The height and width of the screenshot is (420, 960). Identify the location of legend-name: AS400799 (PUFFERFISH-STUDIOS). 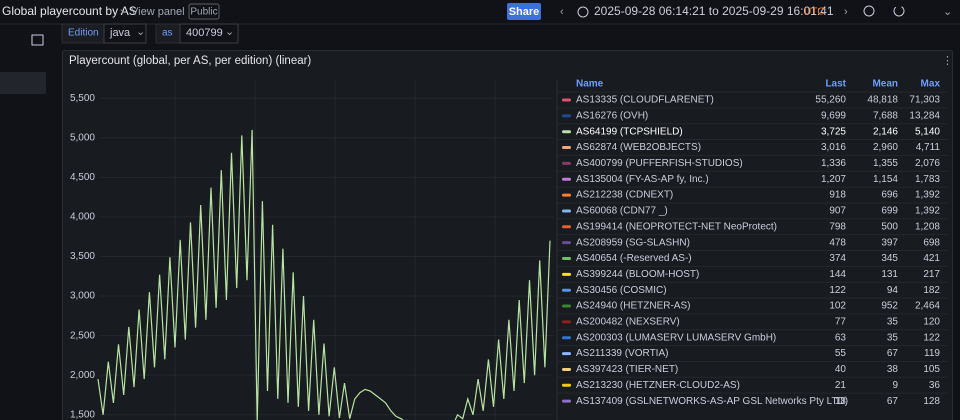
(659, 163).